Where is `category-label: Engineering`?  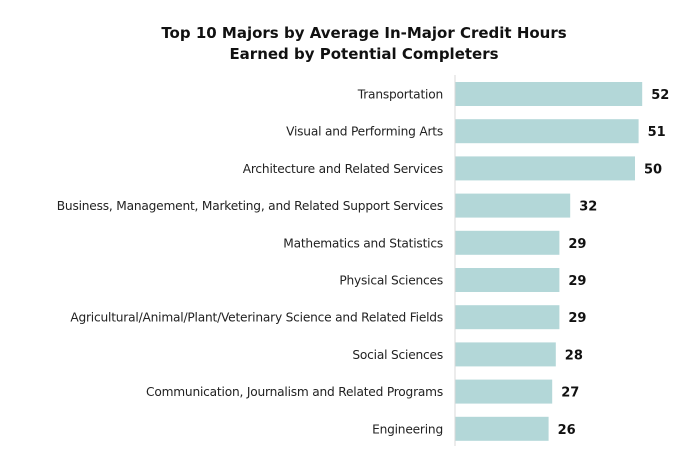
category-label: Engineering is located at coordinates (407, 429).